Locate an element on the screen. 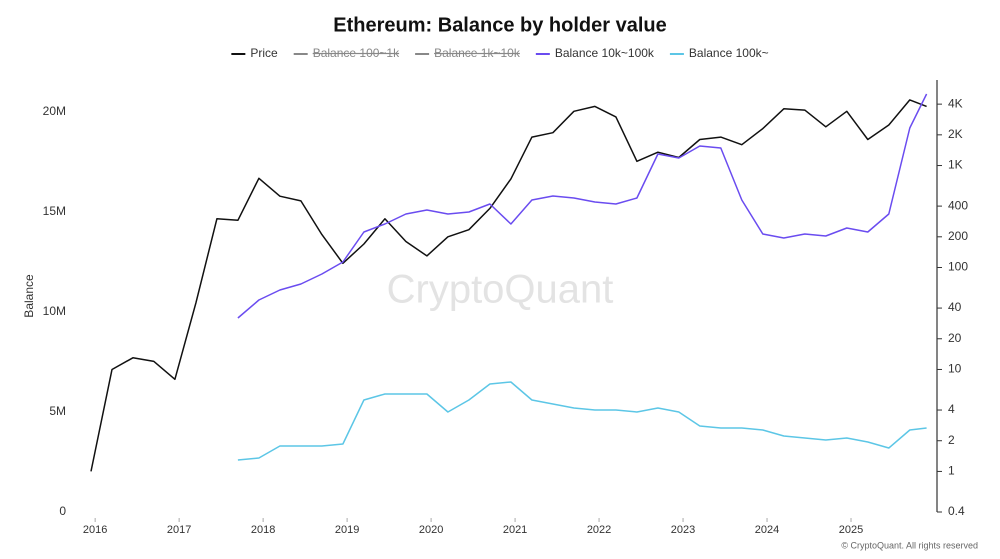 This screenshot has width=1000, height=559. x-tick-label: 2024 is located at coordinates (767, 530).